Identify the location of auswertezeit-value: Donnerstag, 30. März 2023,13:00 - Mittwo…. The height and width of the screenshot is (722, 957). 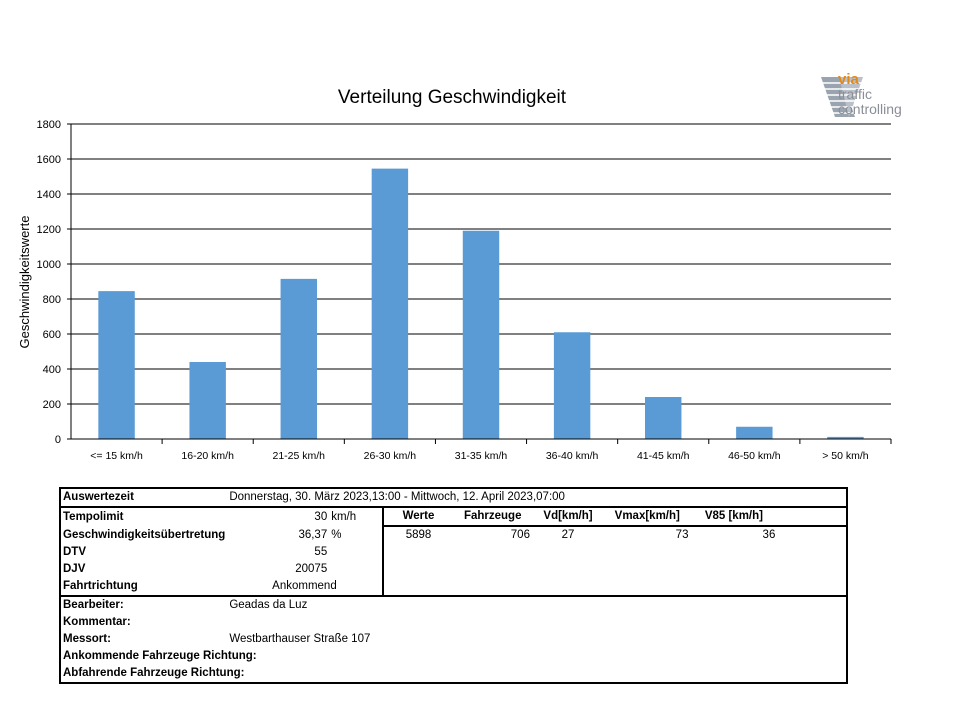
(537, 497).